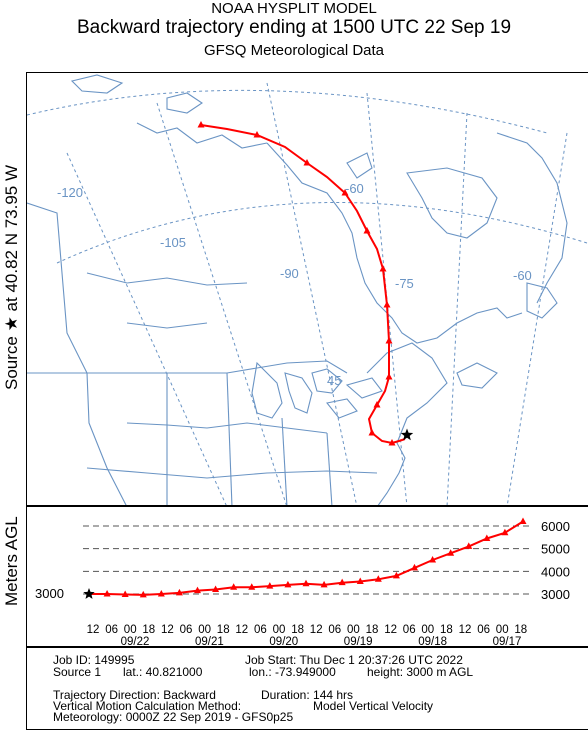  What do you see at coordinates (147, 706) in the screenshot?
I see `vertical-method-label: Vertical Motion Calculation Method:` at bounding box center [147, 706].